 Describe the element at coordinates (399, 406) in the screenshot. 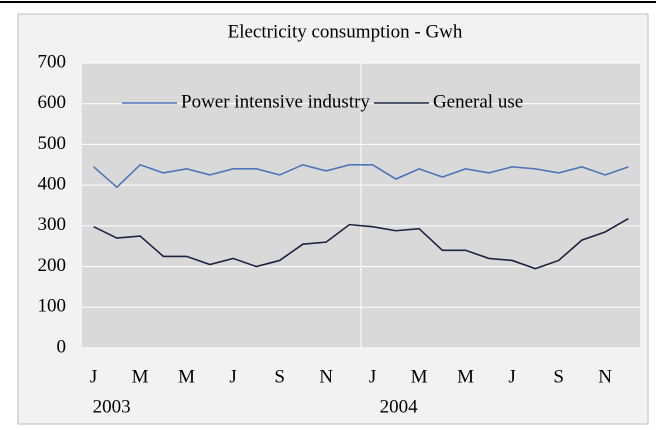

I see `x-group-label: 2004` at that location.